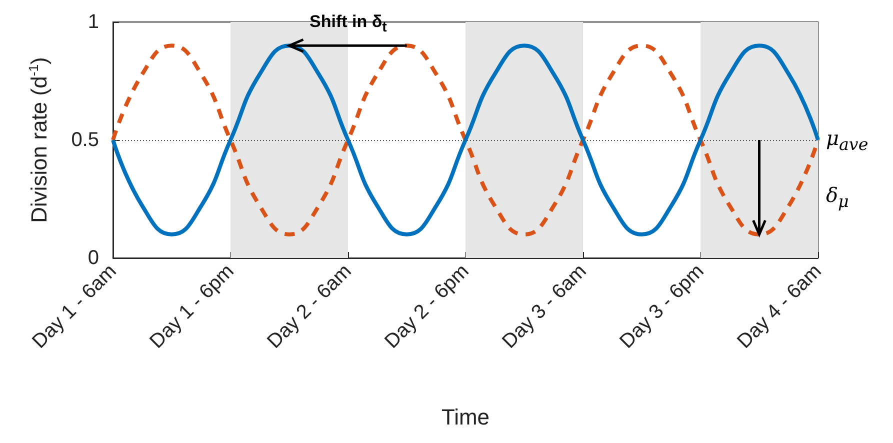 Image resolution: width=893 pixels, height=443 pixels. I want to click on x-axis-title: Time, so click(465, 417).